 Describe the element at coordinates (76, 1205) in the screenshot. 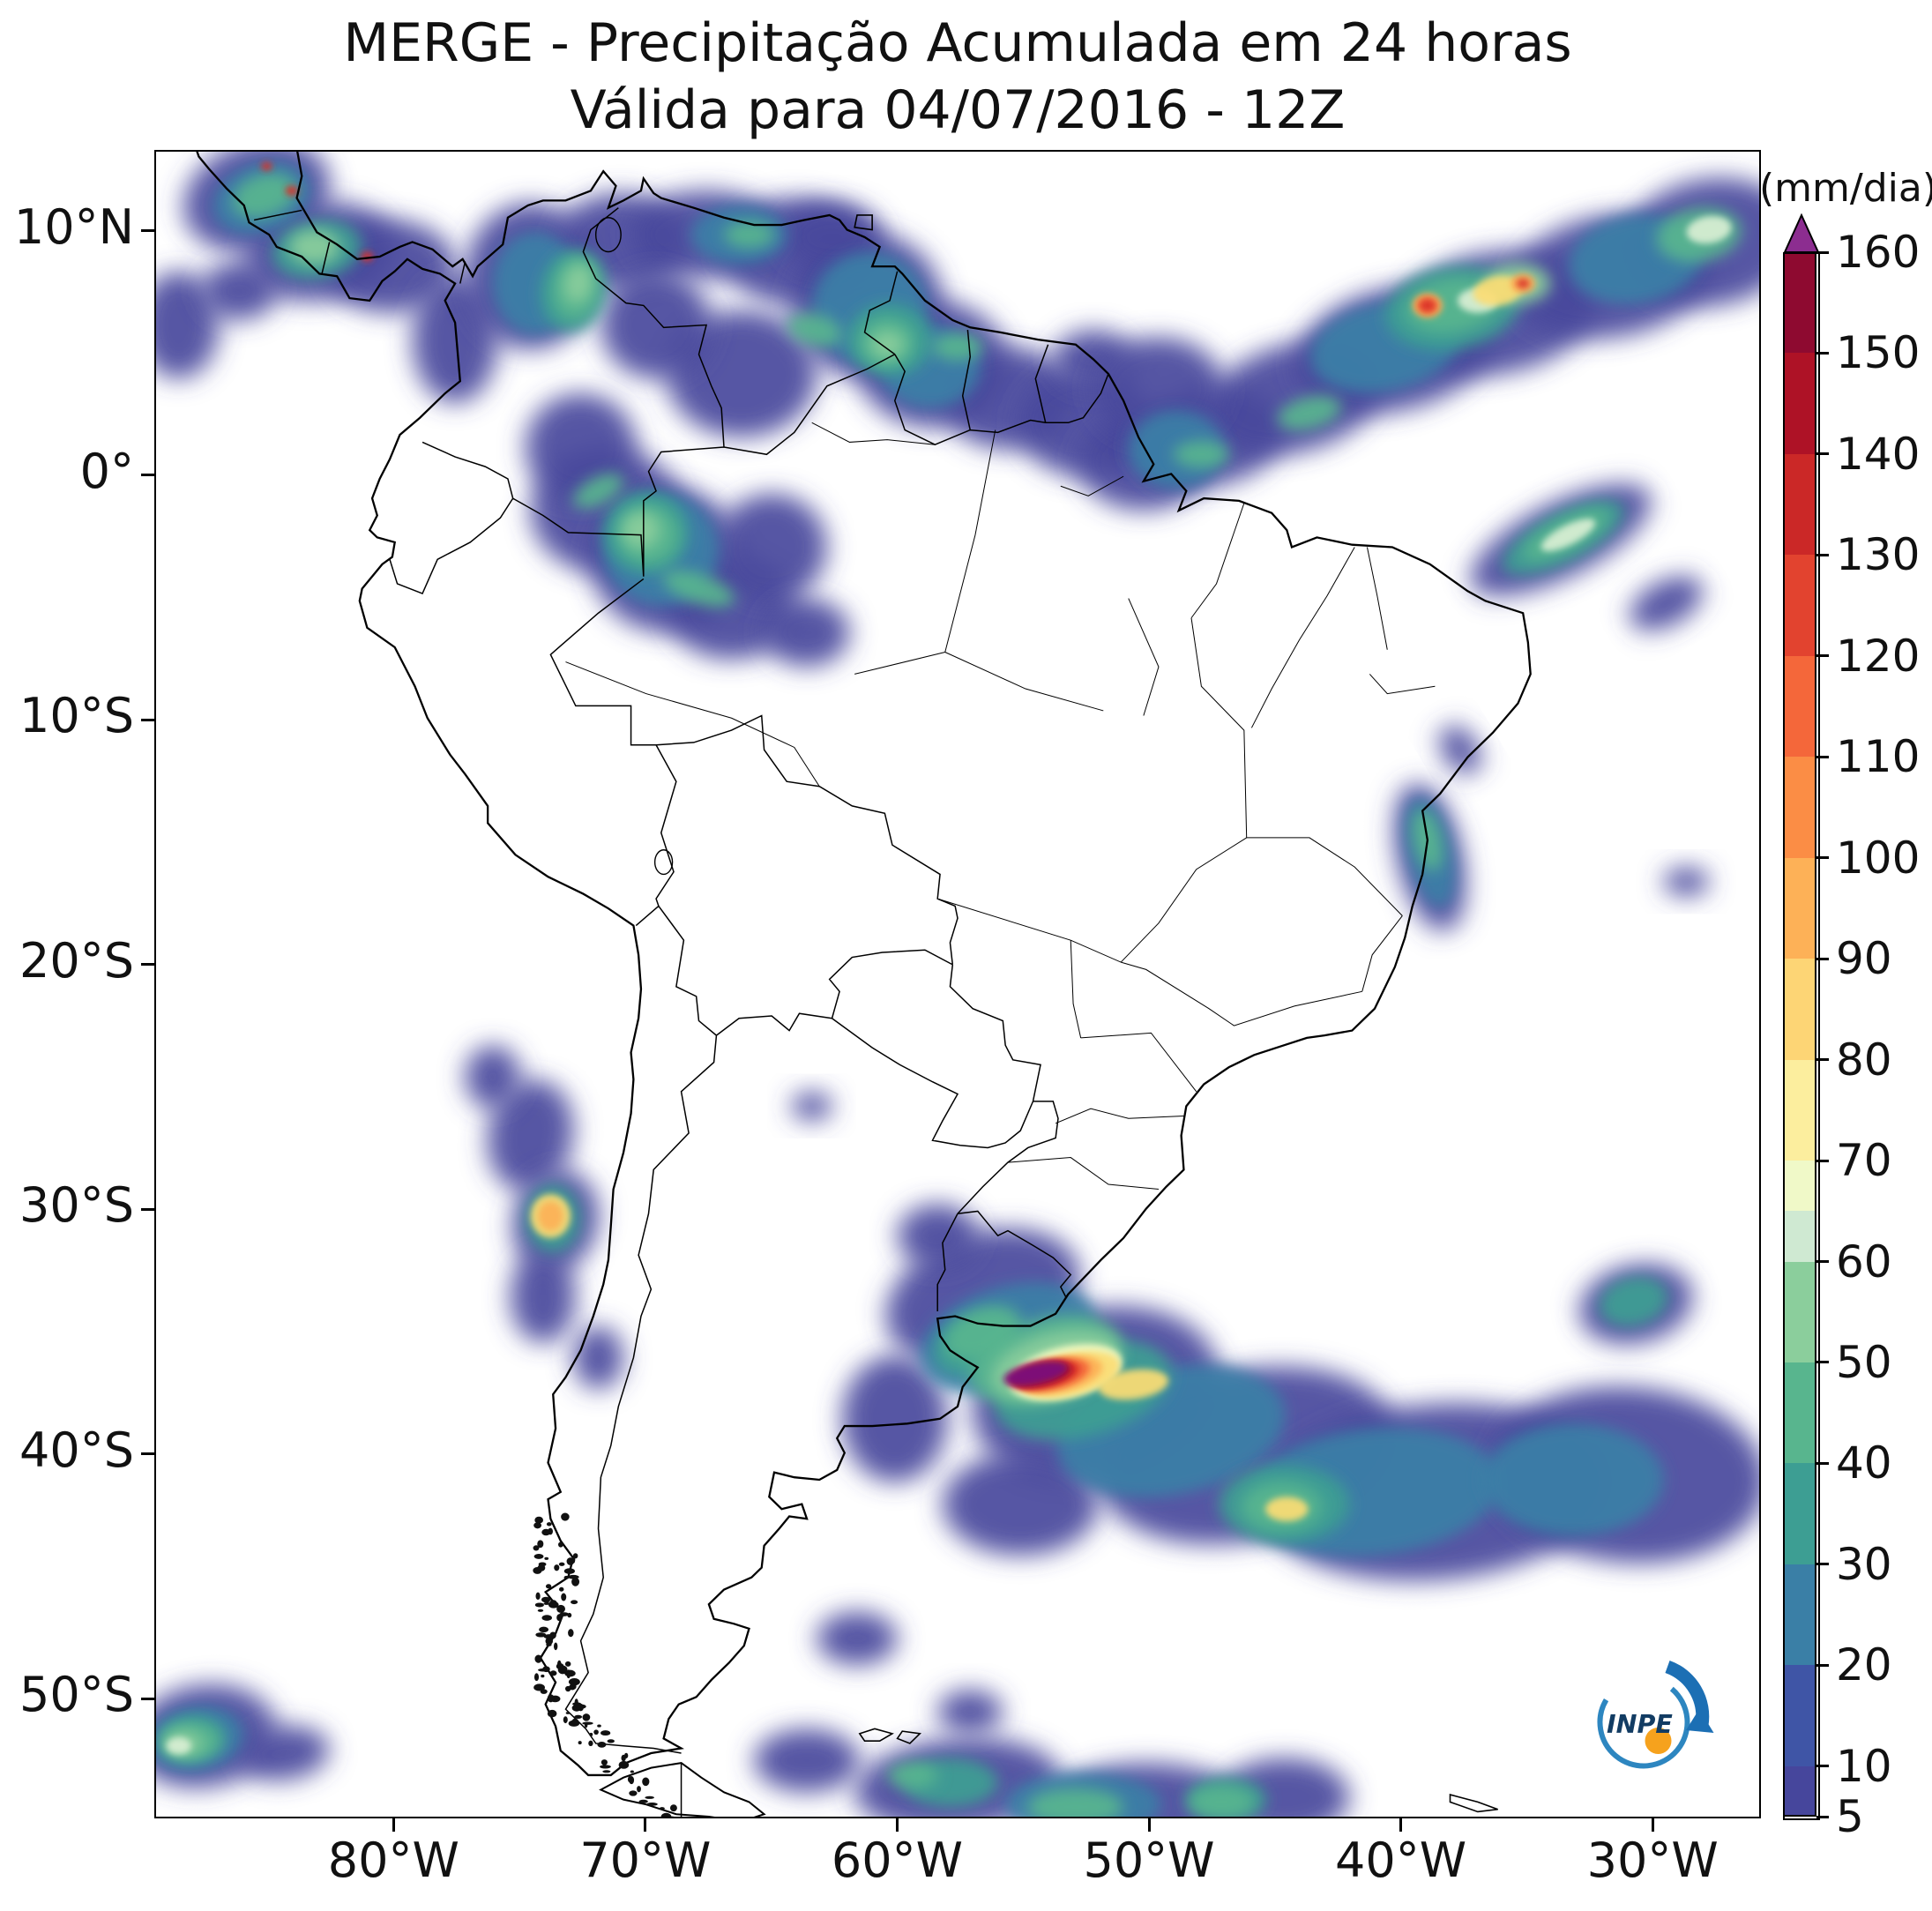

I see `y-tick-label: 30°S` at that location.